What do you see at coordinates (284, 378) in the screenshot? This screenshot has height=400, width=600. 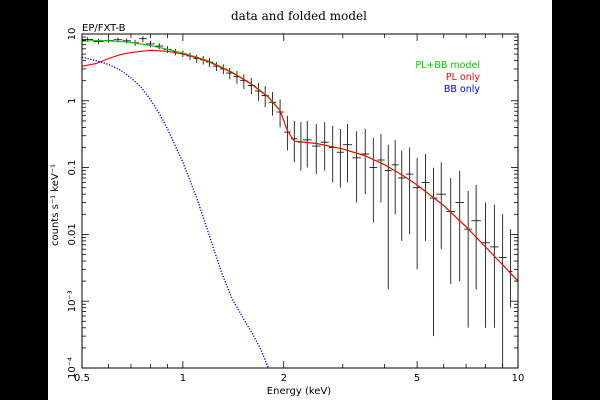 I see `x-tick-label: 2` at bounding box center [284, 378].